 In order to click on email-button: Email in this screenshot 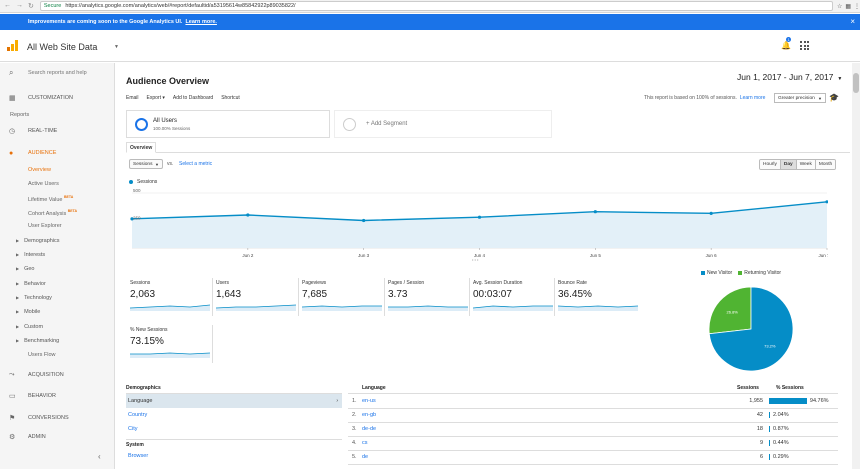, I will do `click(132, 98)`.